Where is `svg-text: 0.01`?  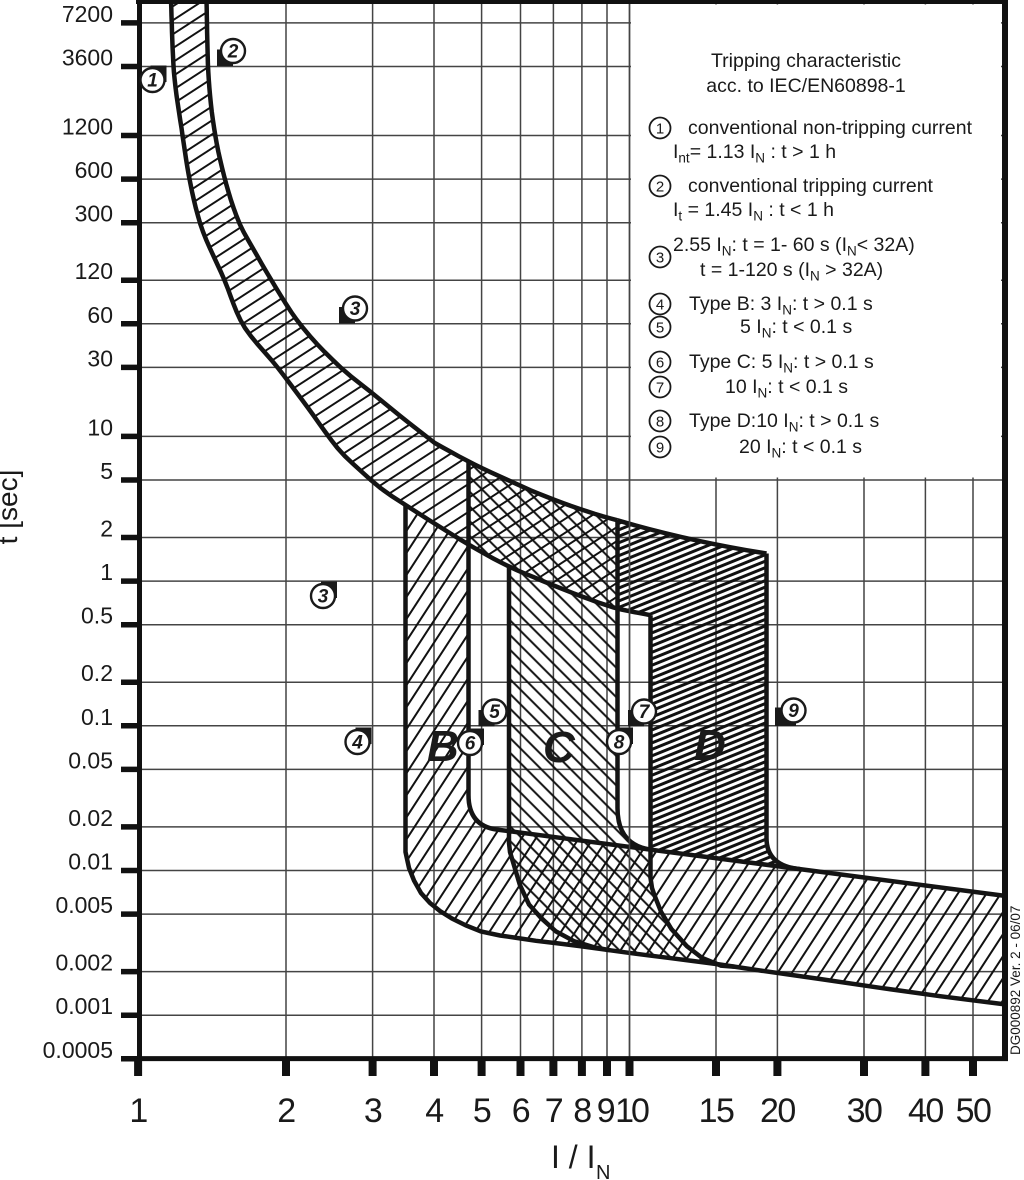
svg-text: 0.01 is located at coordinates (90, 862).